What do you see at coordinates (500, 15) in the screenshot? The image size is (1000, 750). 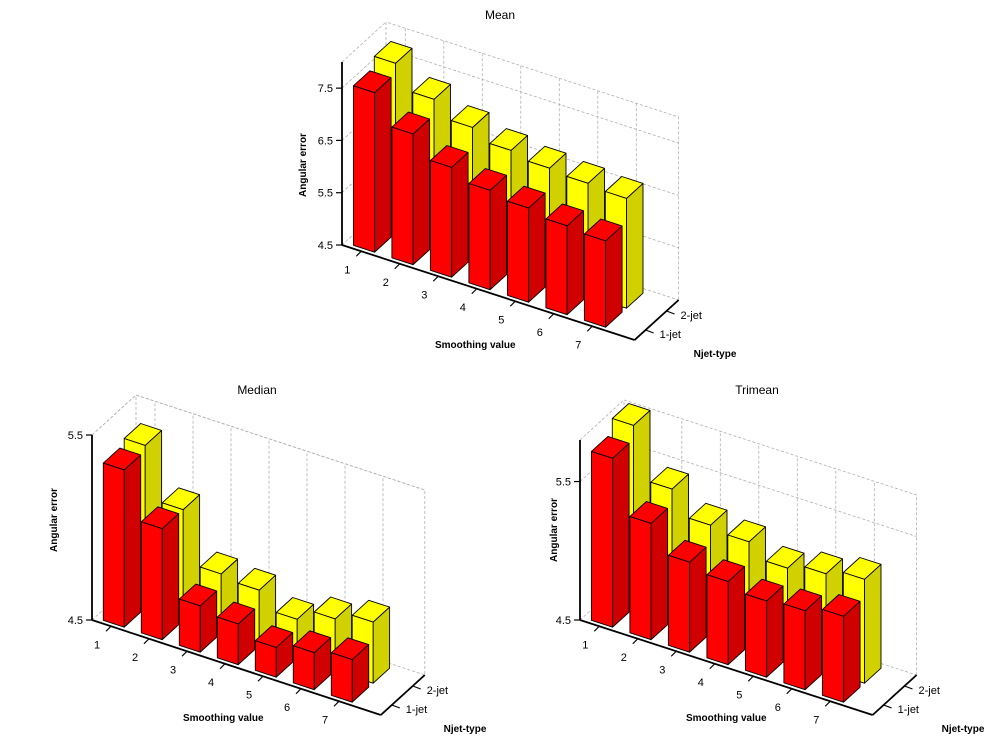 I see `chart-title: Mean` at bounding box center [500, 15].